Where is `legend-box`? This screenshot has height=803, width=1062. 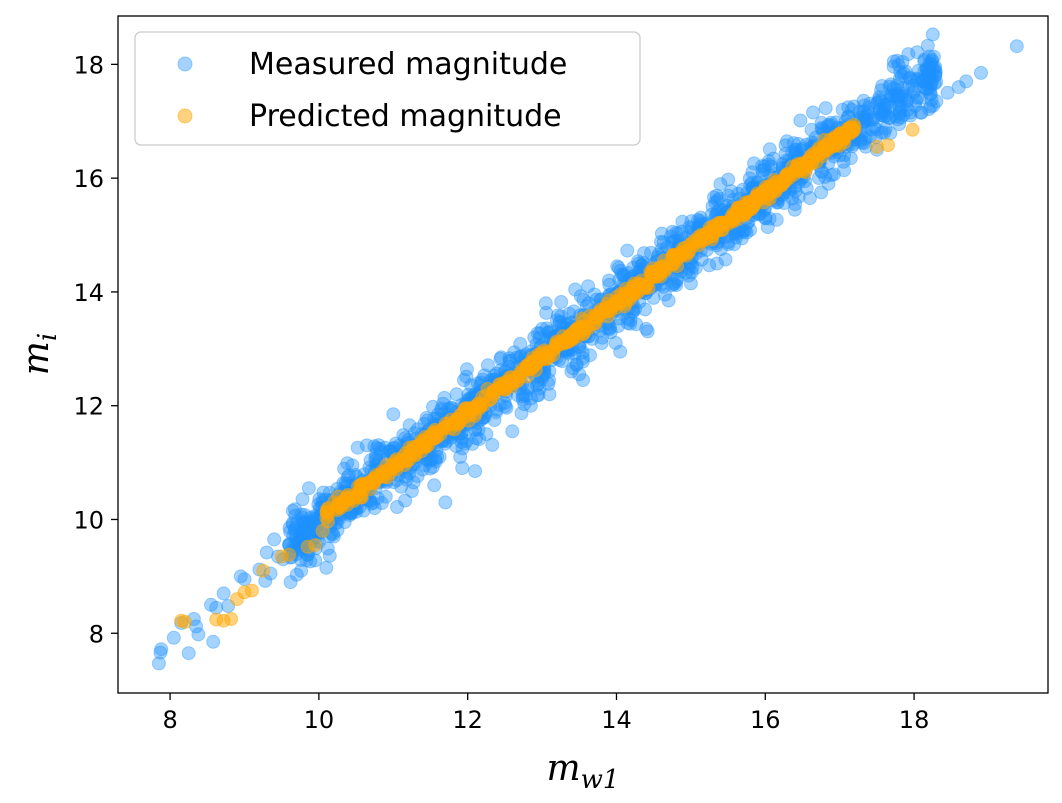
legend-box is located at coordinates (387, 88).